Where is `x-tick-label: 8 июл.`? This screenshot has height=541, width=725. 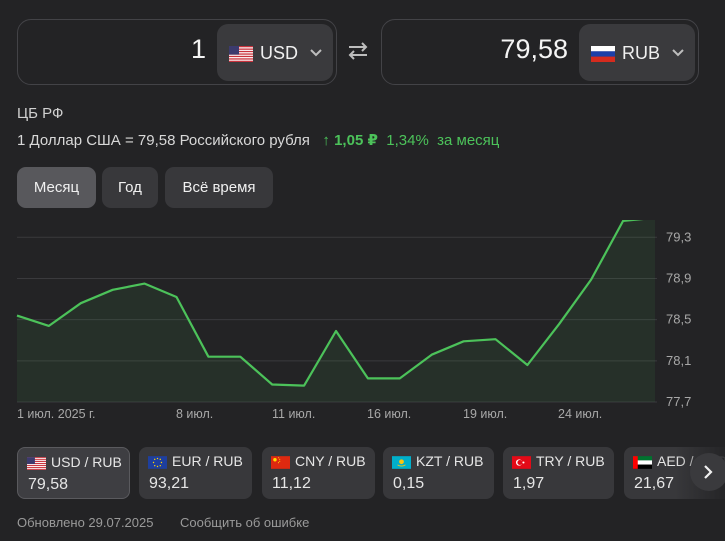 x-tick-label: 8 июл. is located at coordinates (194, 414).